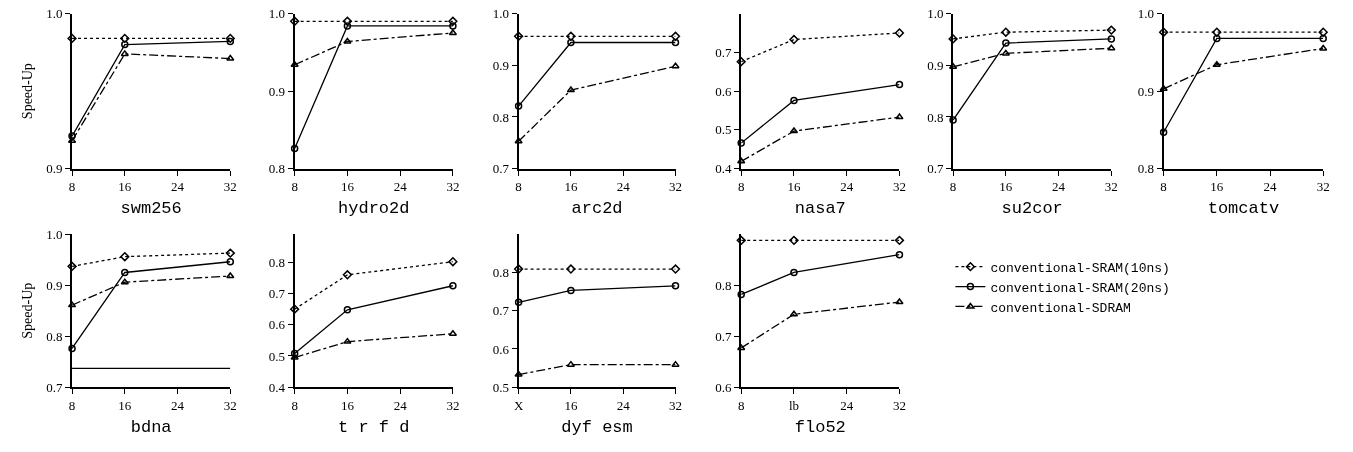 The width and height of the screenshot is (1353, 452). Describe the element at coordinates (1080, 288) in the screenshot. I see `legend-label: conventional-SRAM(20ns)` at that location.